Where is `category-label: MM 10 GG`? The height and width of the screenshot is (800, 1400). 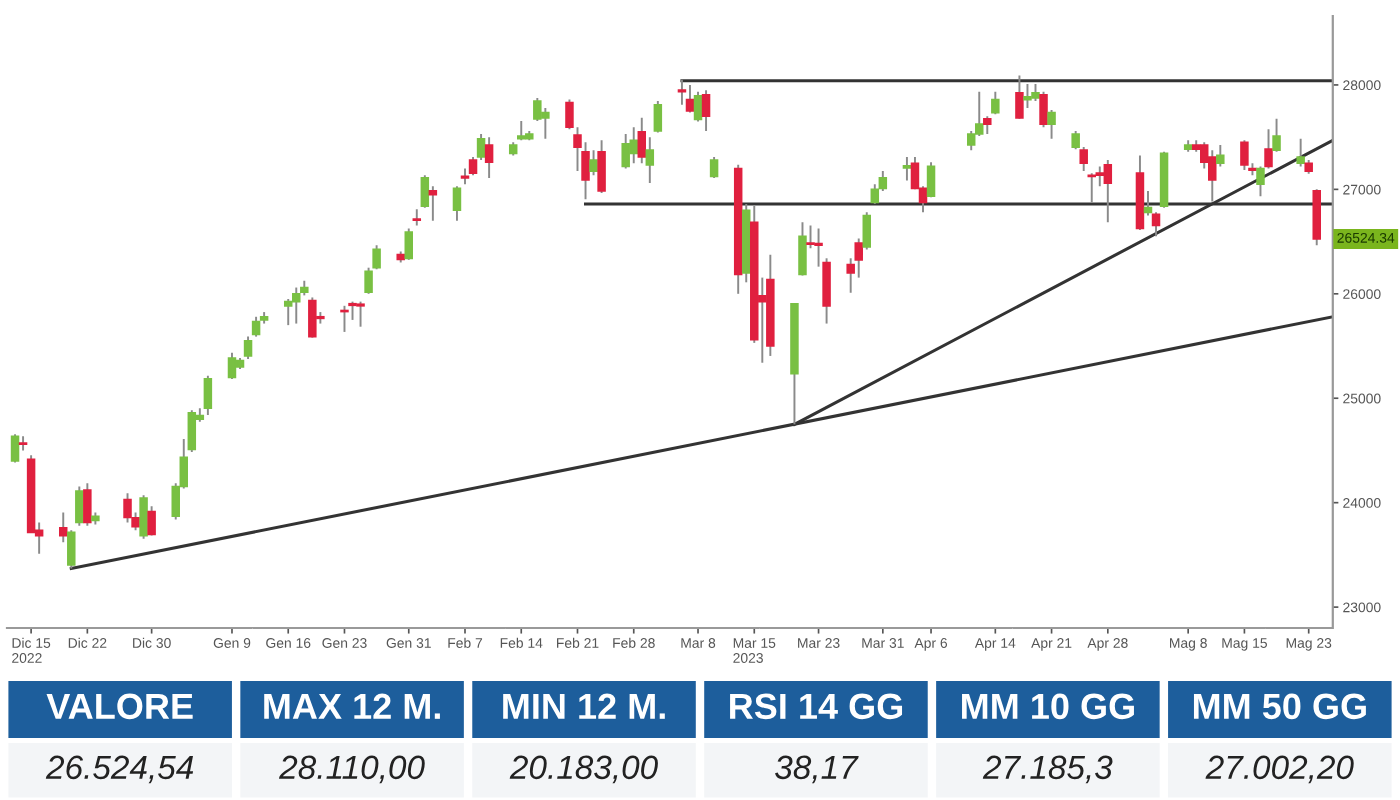 category-label: MM 10 GG is located at coordinates (1048, 706).